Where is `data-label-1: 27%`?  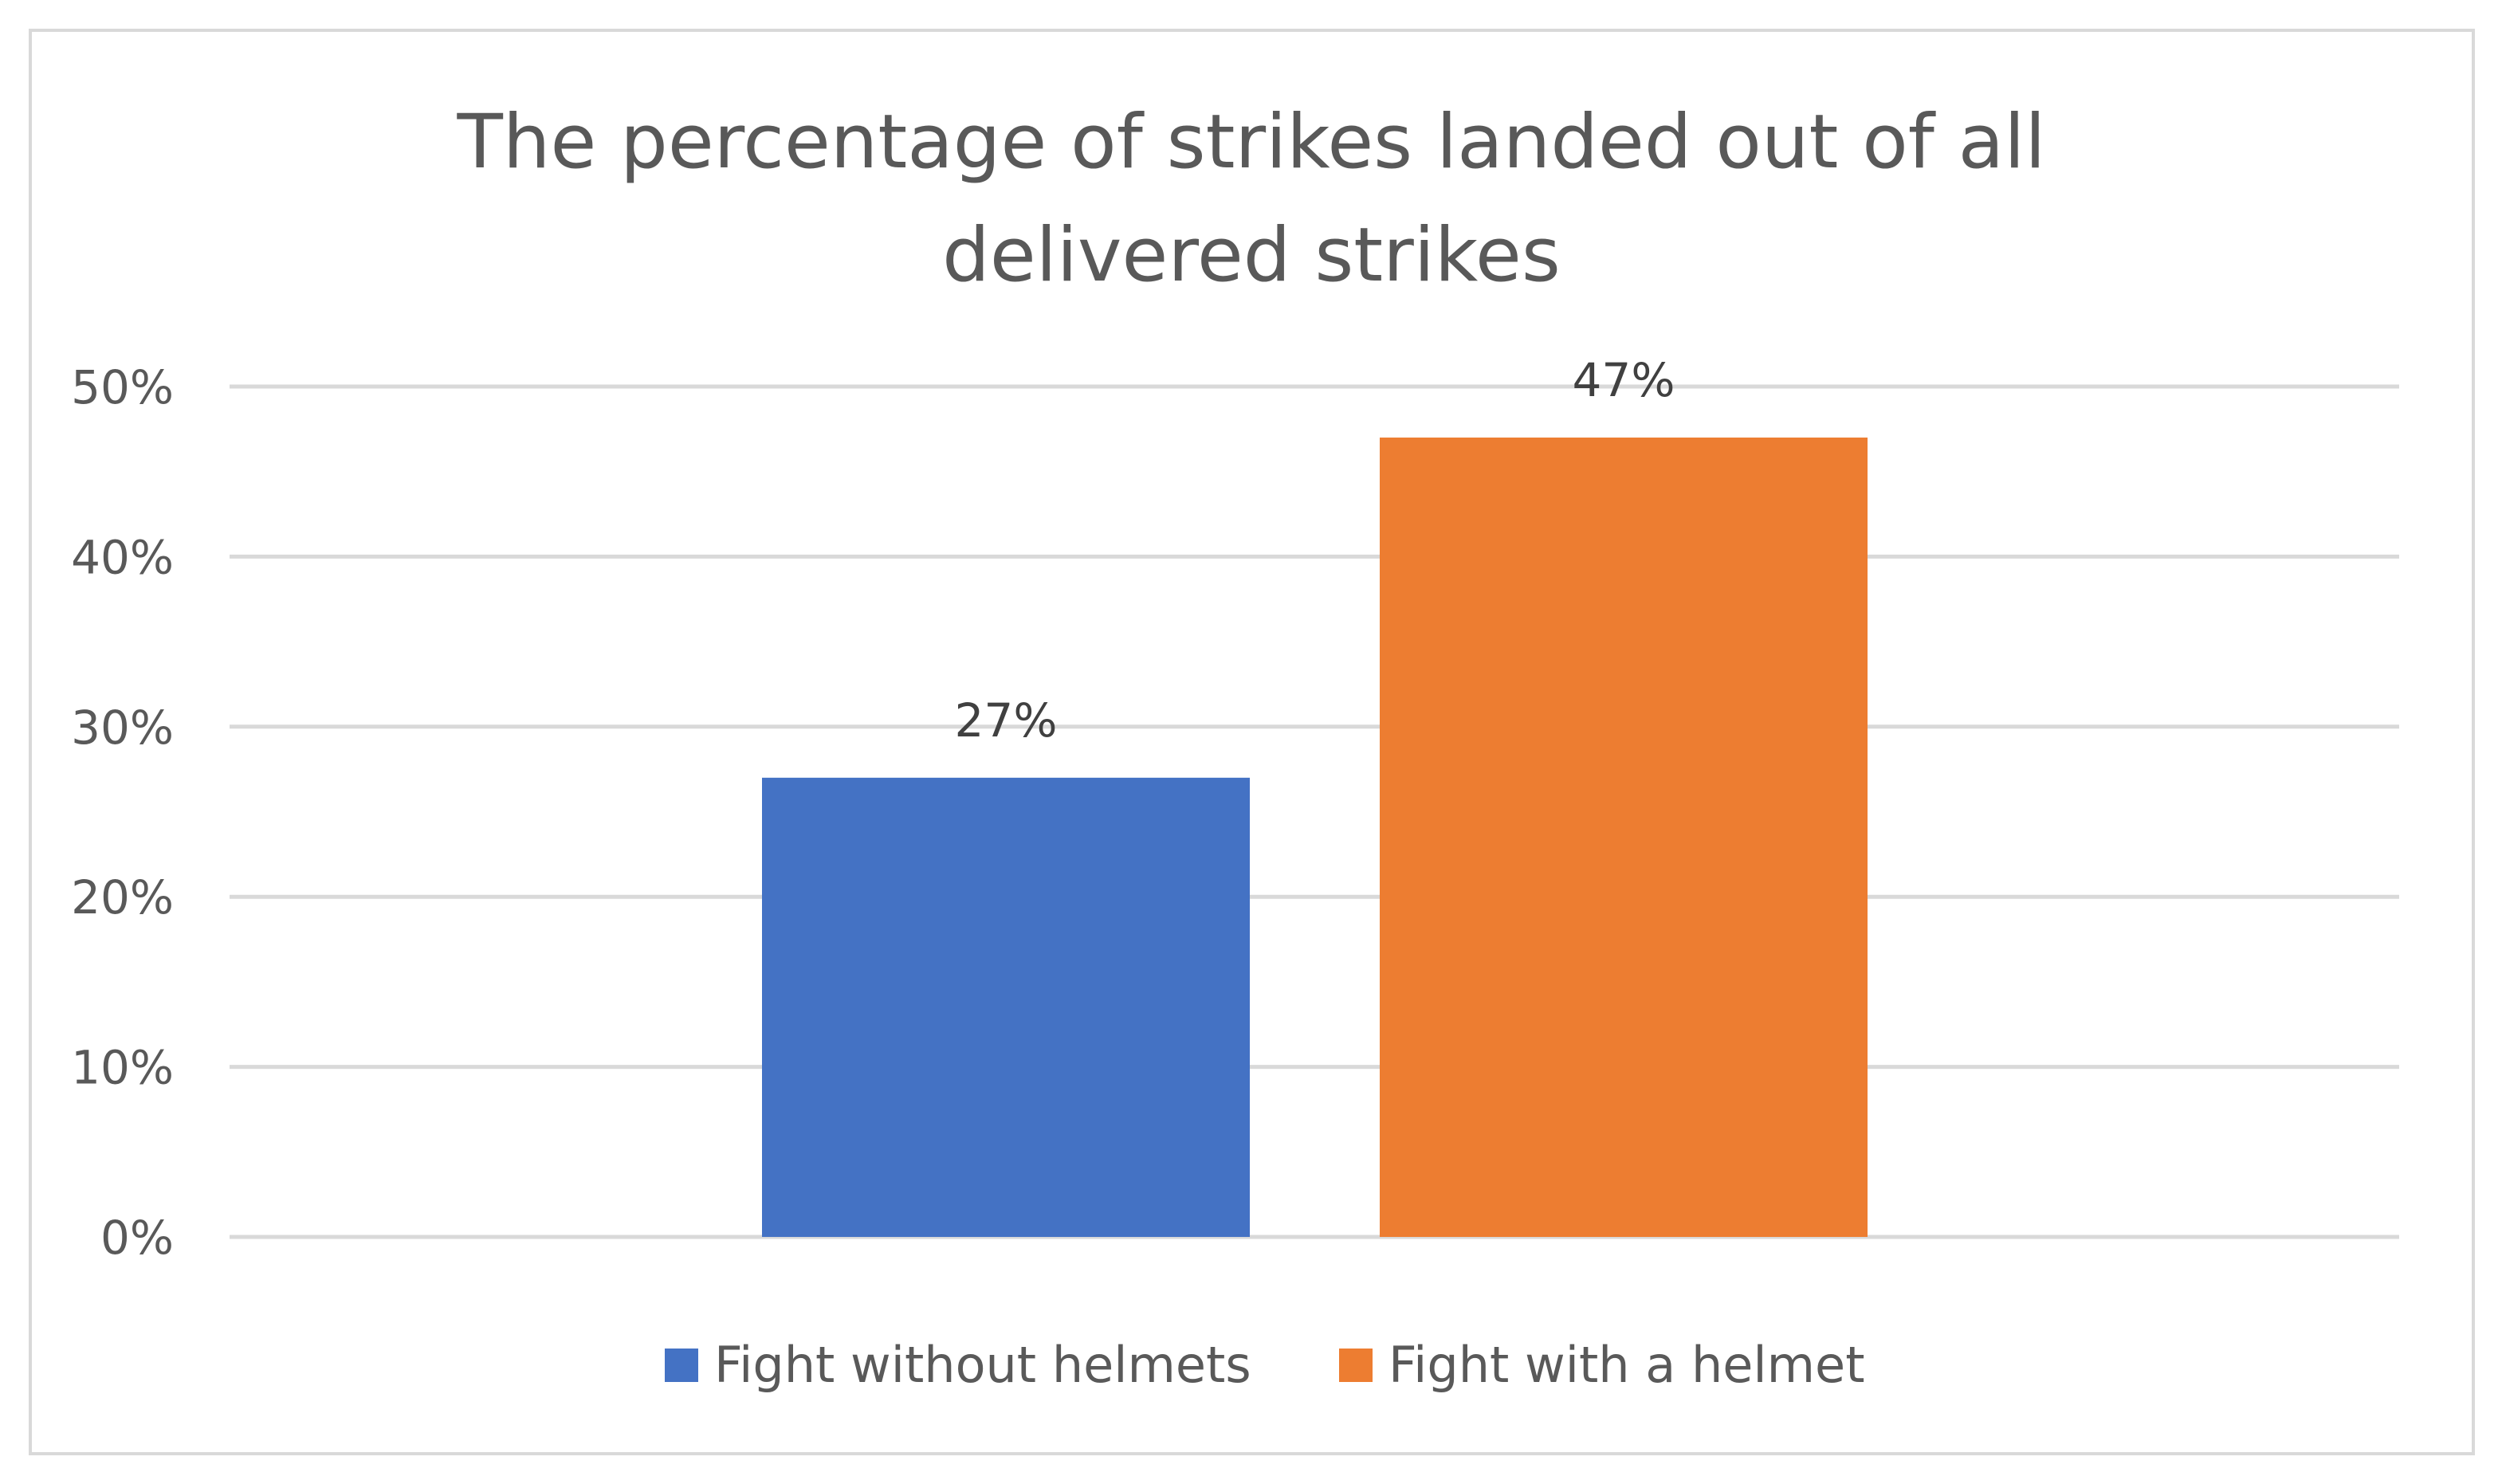
data-label-1: 27% is located at coordinates (1006, 720).